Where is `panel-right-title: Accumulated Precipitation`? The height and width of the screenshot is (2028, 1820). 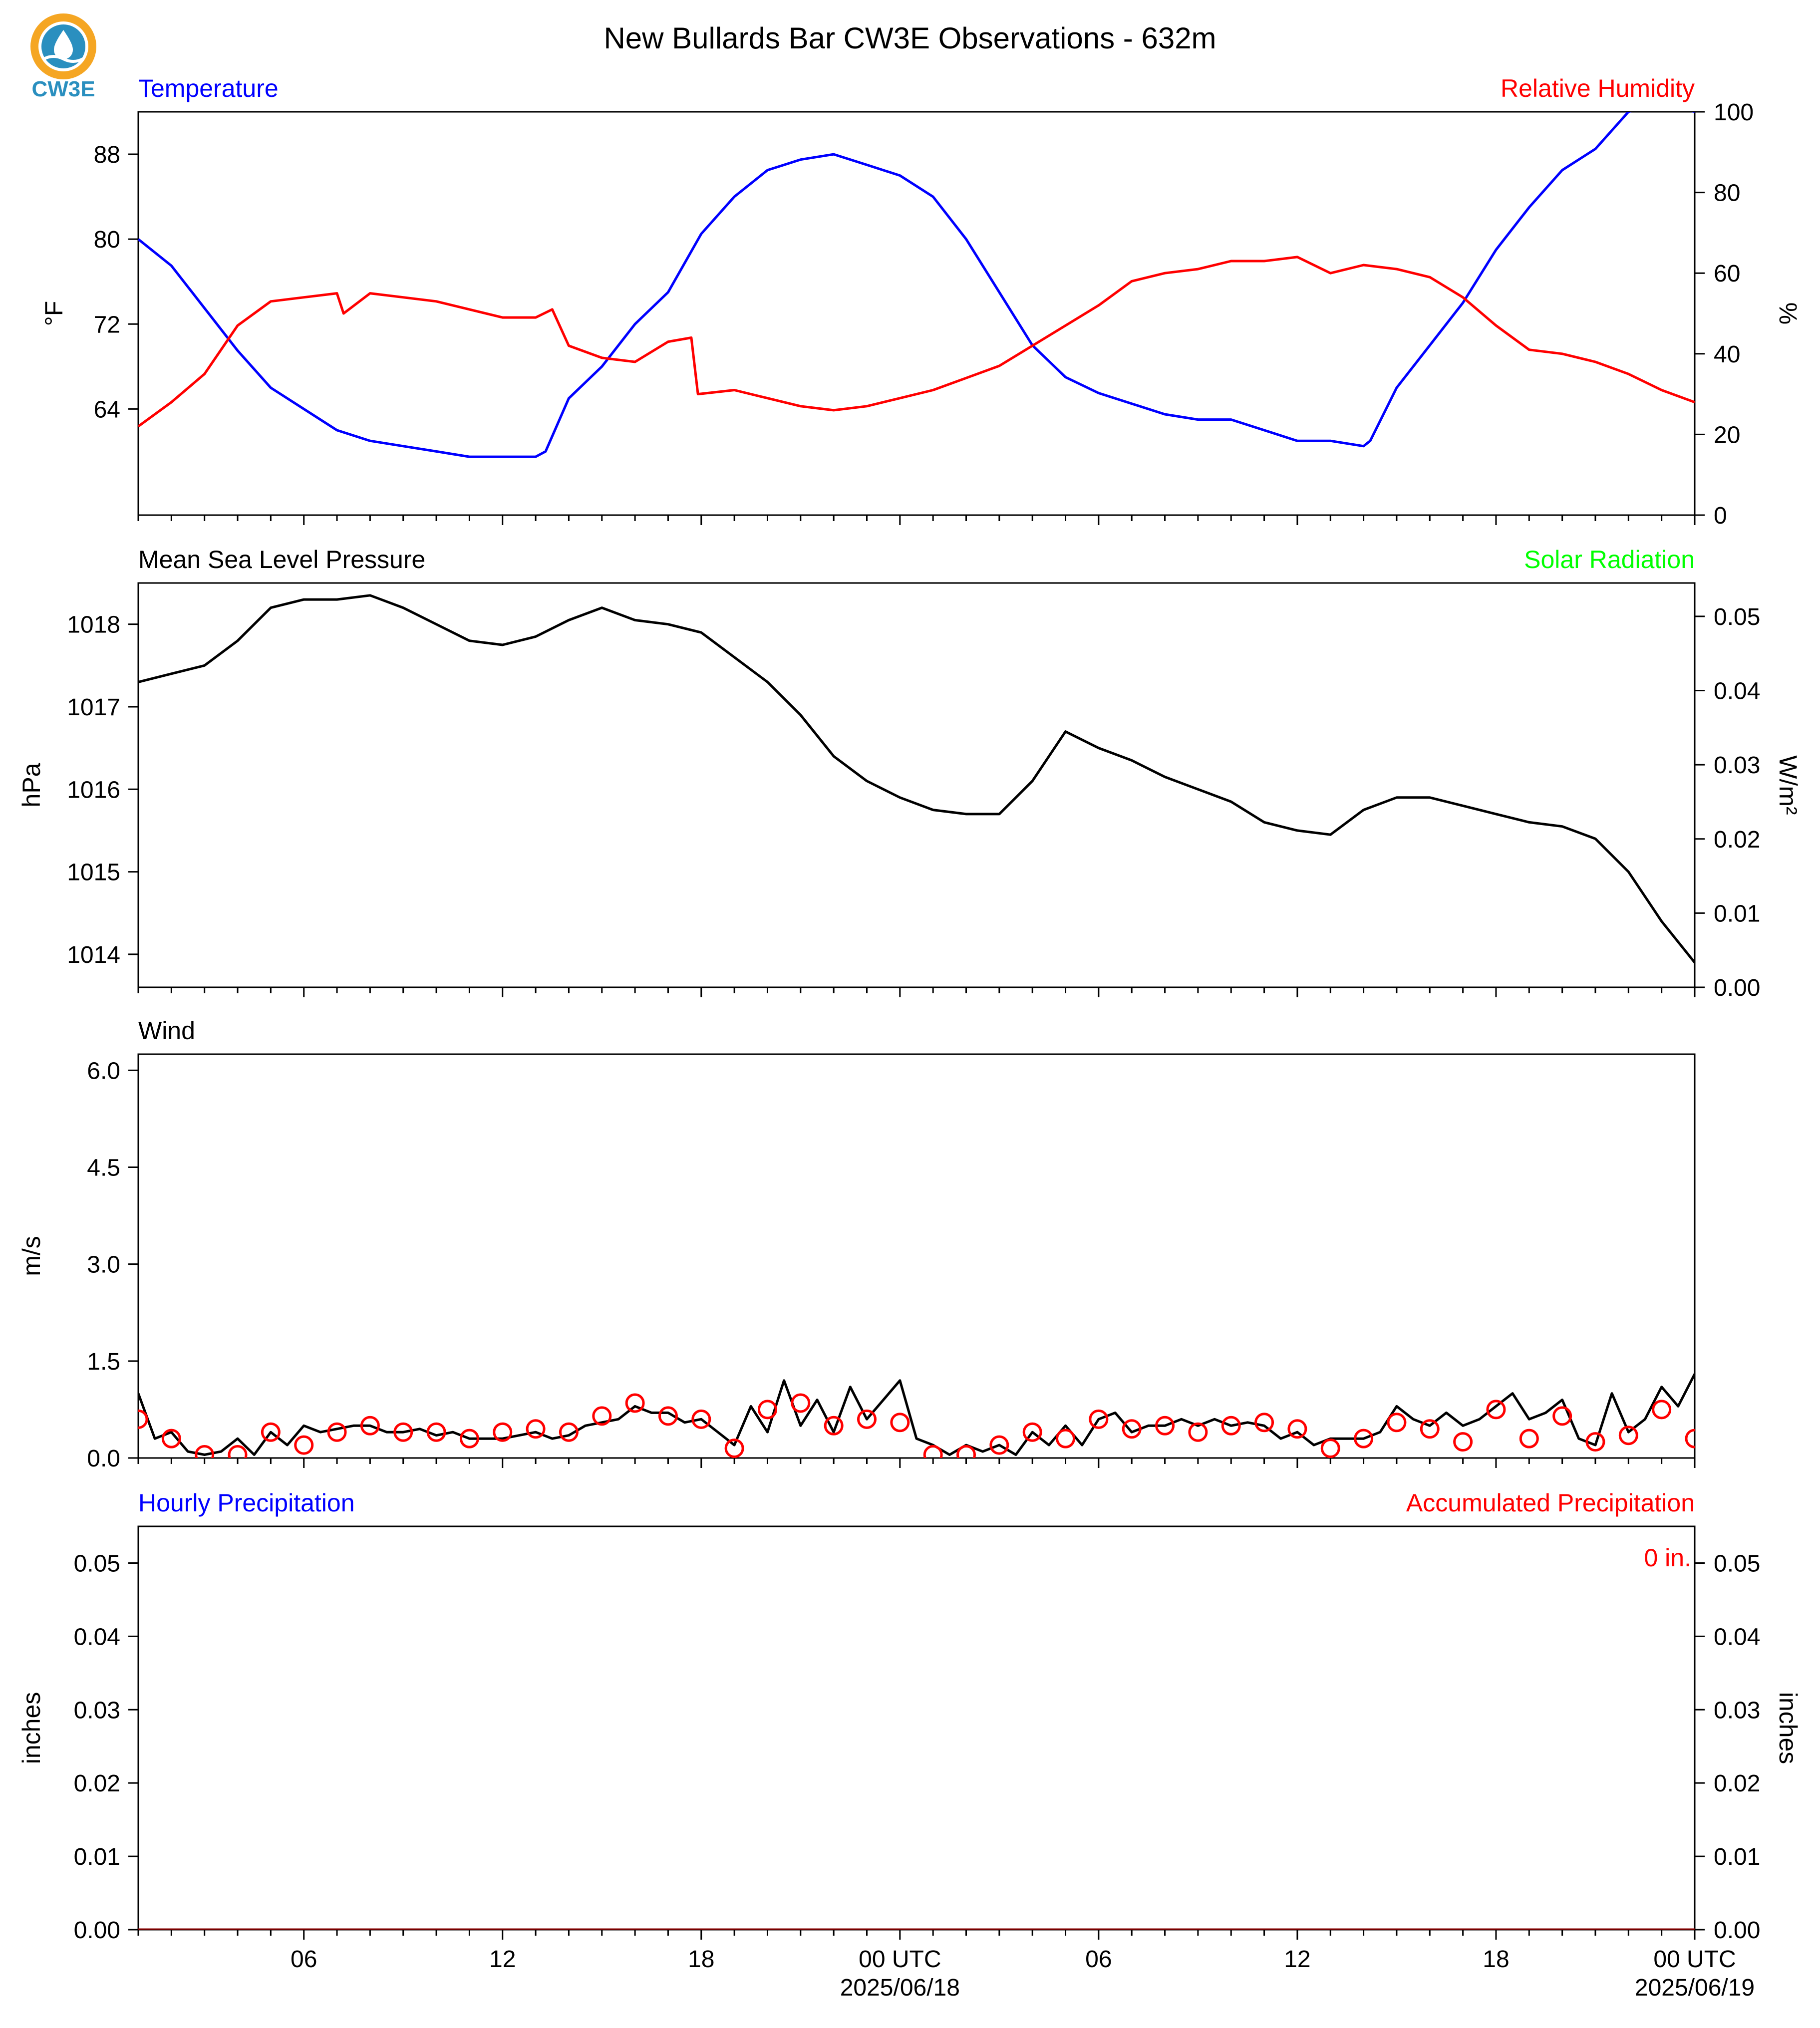
panel-right-title: Accumulated Precipitation is located at coordinates (1550, 1503).